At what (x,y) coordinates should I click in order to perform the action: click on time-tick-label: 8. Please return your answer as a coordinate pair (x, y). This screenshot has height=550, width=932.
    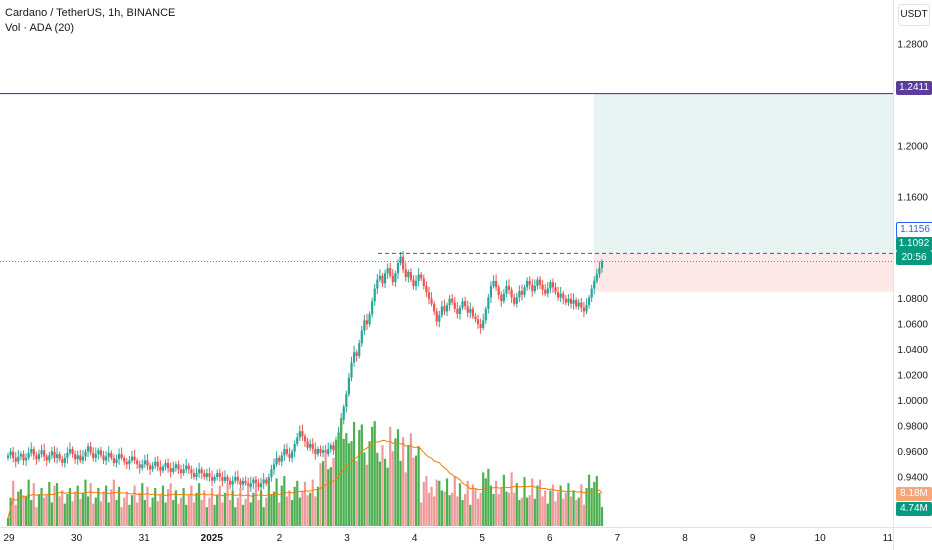
    Looking at the image, I should click on (685, 538).